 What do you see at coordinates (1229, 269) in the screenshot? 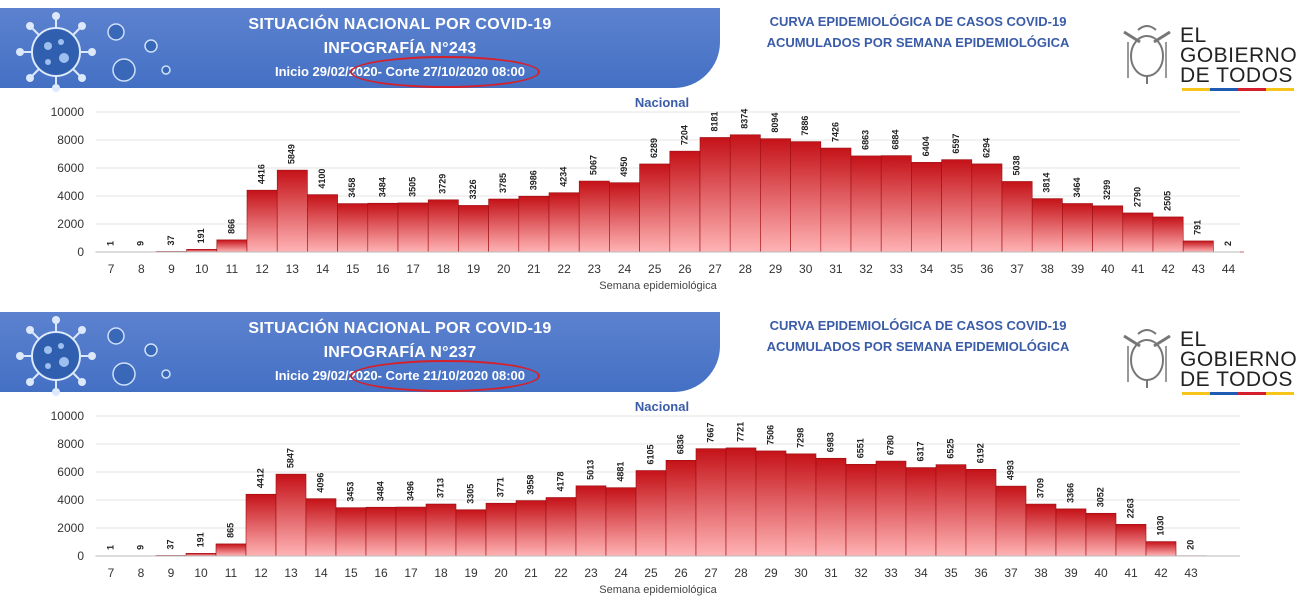
I see `x-tick-label: 44` at bounding box center [1229, 269].